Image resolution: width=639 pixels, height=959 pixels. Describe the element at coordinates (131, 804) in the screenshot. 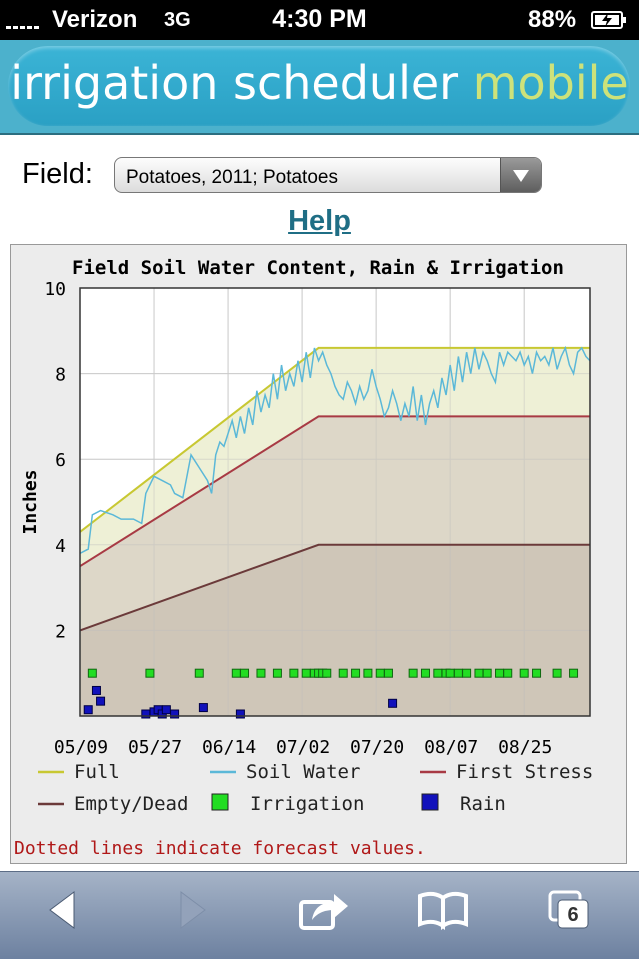

I see `legend-label: Empty/Dead` at that location.